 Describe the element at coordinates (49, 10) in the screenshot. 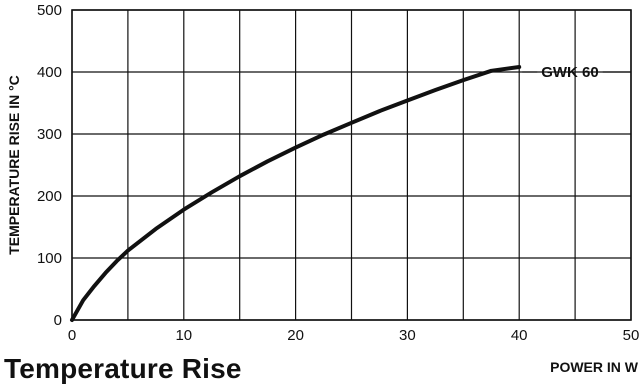

I see `y-tick-label: 500` at that location.